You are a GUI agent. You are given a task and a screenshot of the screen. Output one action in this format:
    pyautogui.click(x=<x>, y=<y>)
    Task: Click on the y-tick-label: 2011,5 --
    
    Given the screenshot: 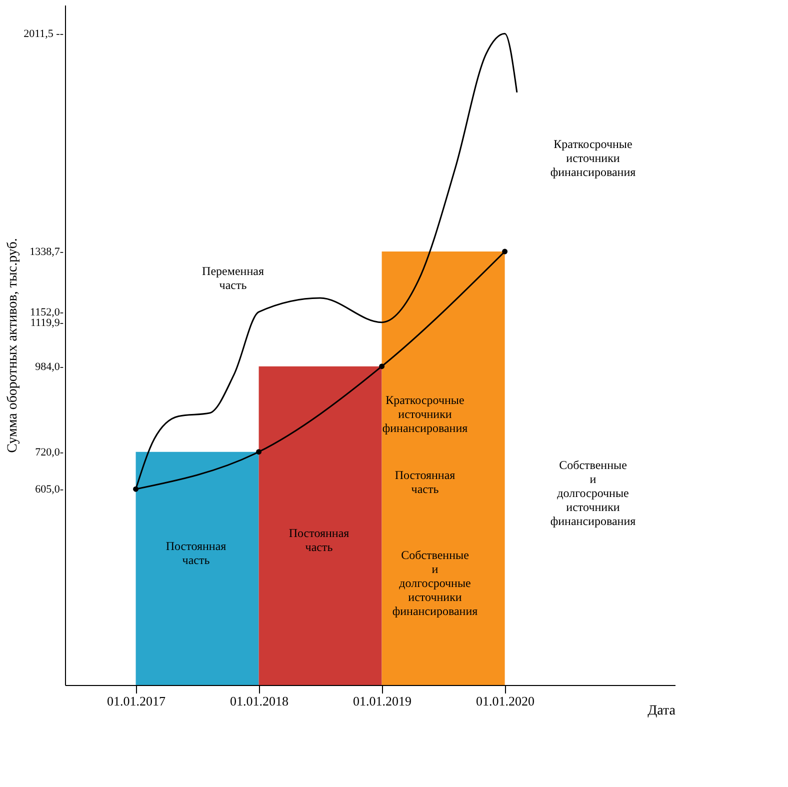 What is the action you would take?
    pyautogui.click(x=44, y=34)
    